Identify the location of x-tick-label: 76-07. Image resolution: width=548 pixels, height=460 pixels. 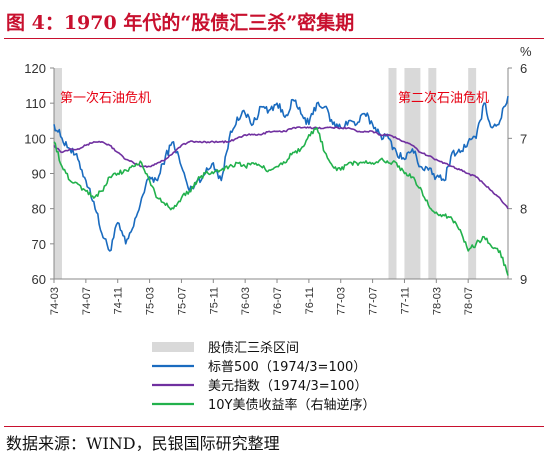
(278, 301).